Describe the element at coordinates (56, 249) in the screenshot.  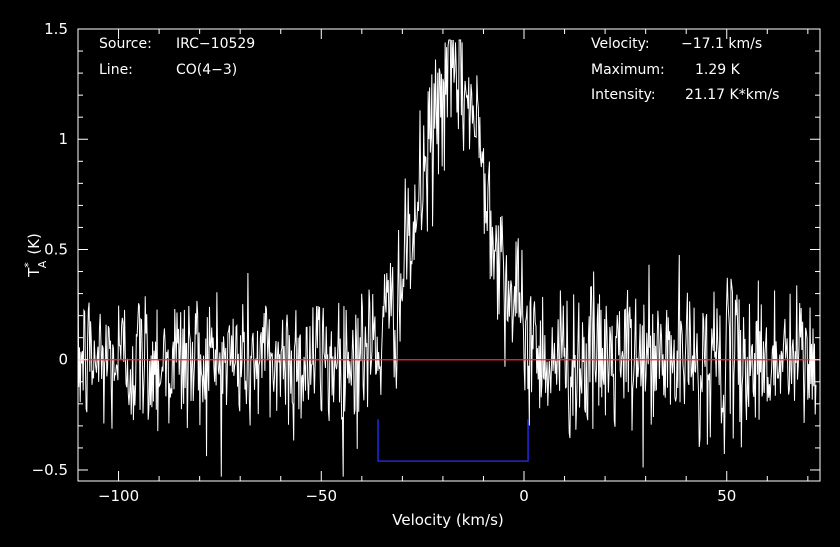
I see `y-tick-label: 0.5` at that location.